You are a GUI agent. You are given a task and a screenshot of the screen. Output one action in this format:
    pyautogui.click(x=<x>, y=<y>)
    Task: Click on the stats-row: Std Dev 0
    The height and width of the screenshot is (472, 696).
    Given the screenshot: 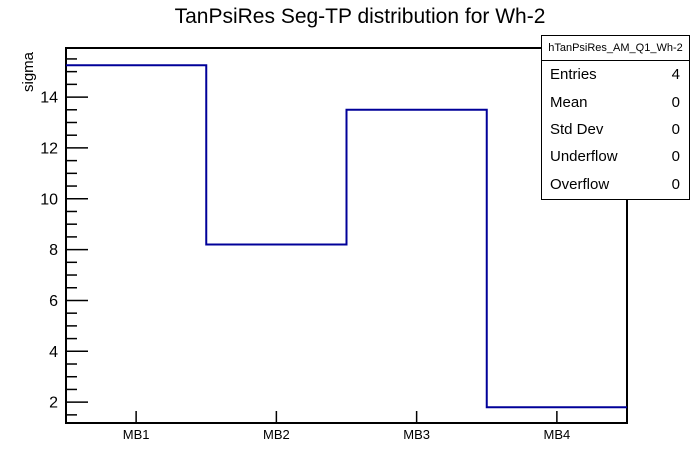 What is the action you would take?
    pyautogui.click(x=615, y=129)
    